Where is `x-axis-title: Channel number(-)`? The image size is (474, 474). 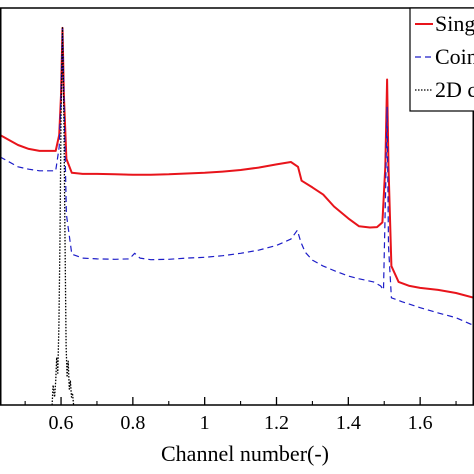 x-axis-title: Channel number(-) is located at coordinates (245, 453).